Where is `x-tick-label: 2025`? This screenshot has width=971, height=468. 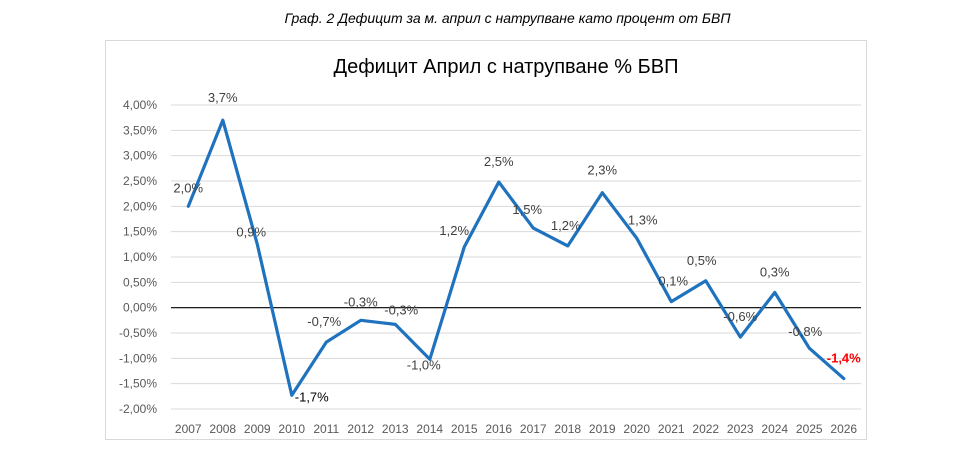 x-tick-label: 2025 is located at coordinates (809, 429).